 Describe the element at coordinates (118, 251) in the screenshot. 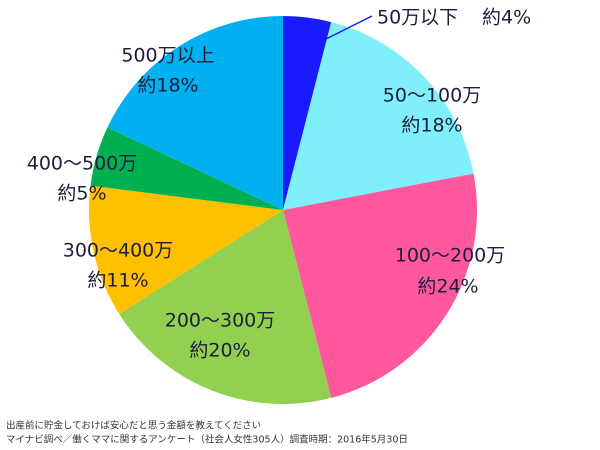

I see `slice-label: 300～400万` at that location.